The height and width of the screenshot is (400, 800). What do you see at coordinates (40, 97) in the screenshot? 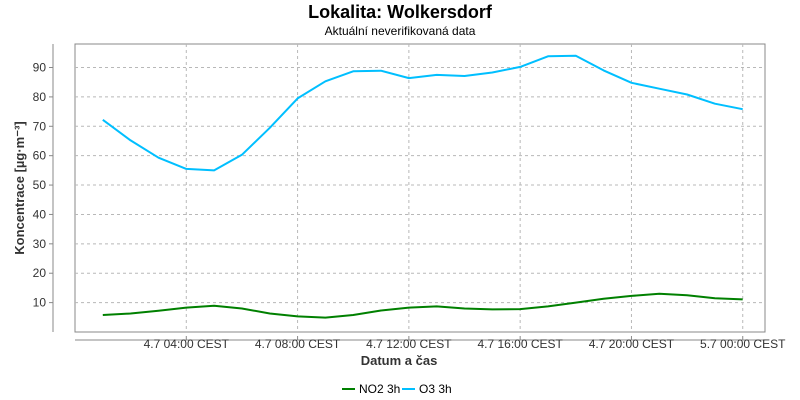
I see `y-tick-label: 80` at bounding box center [40, 97].